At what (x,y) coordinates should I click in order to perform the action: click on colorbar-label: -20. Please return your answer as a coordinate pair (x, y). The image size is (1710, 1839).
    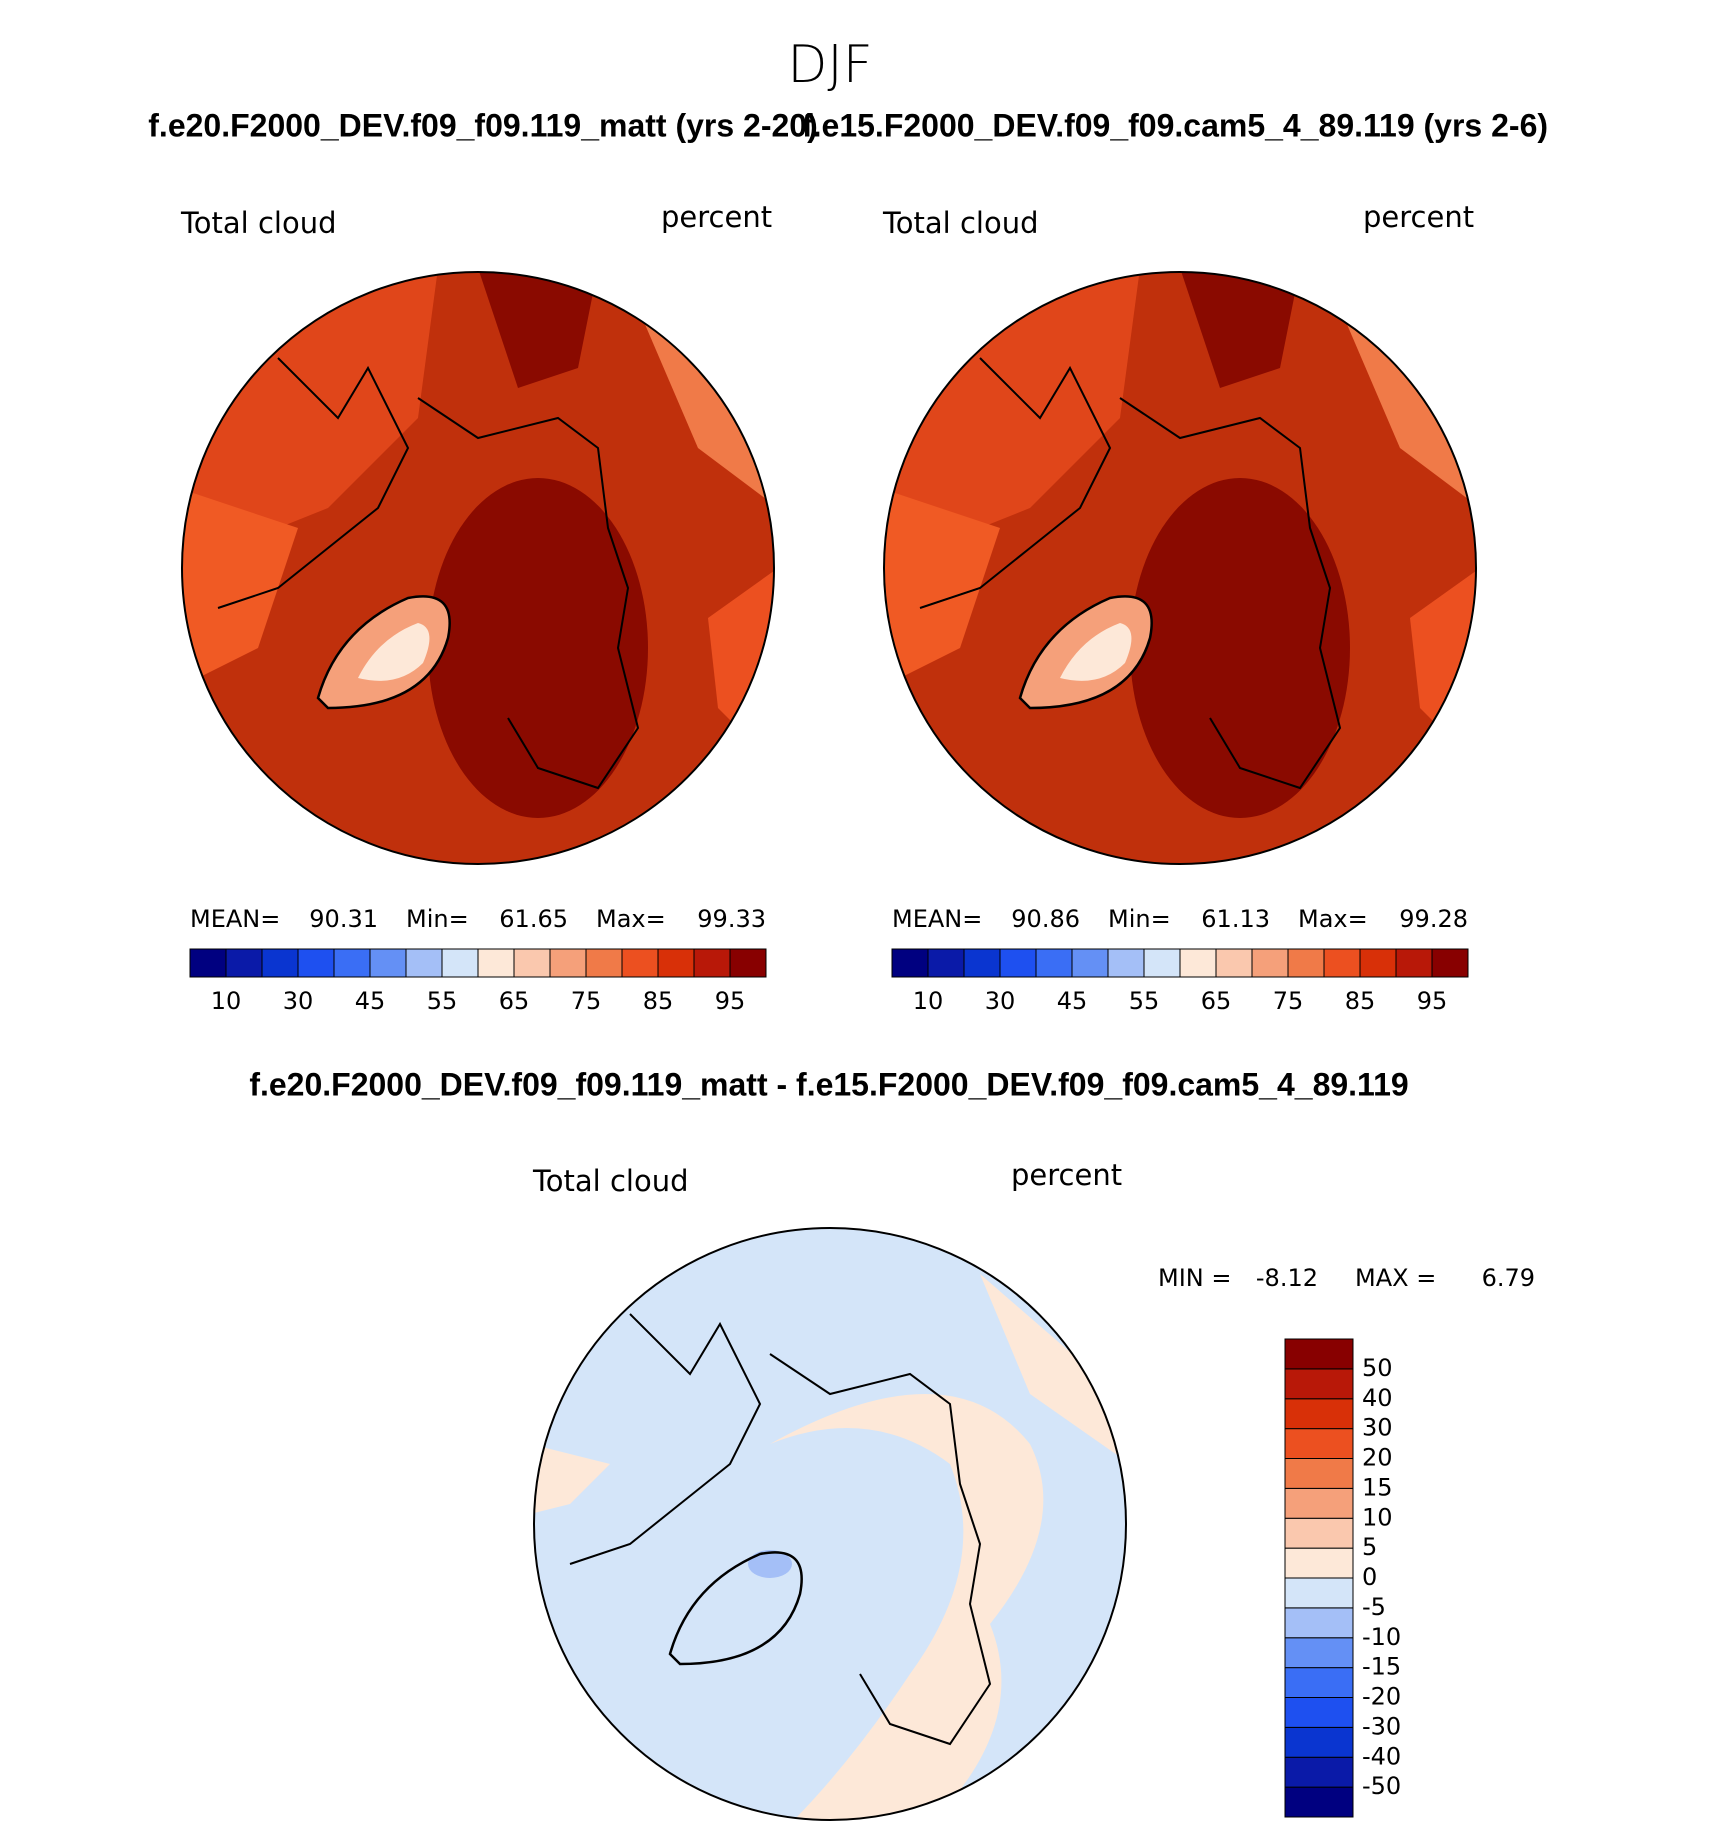
    Looking at the image, I should click on (1381, 1697).